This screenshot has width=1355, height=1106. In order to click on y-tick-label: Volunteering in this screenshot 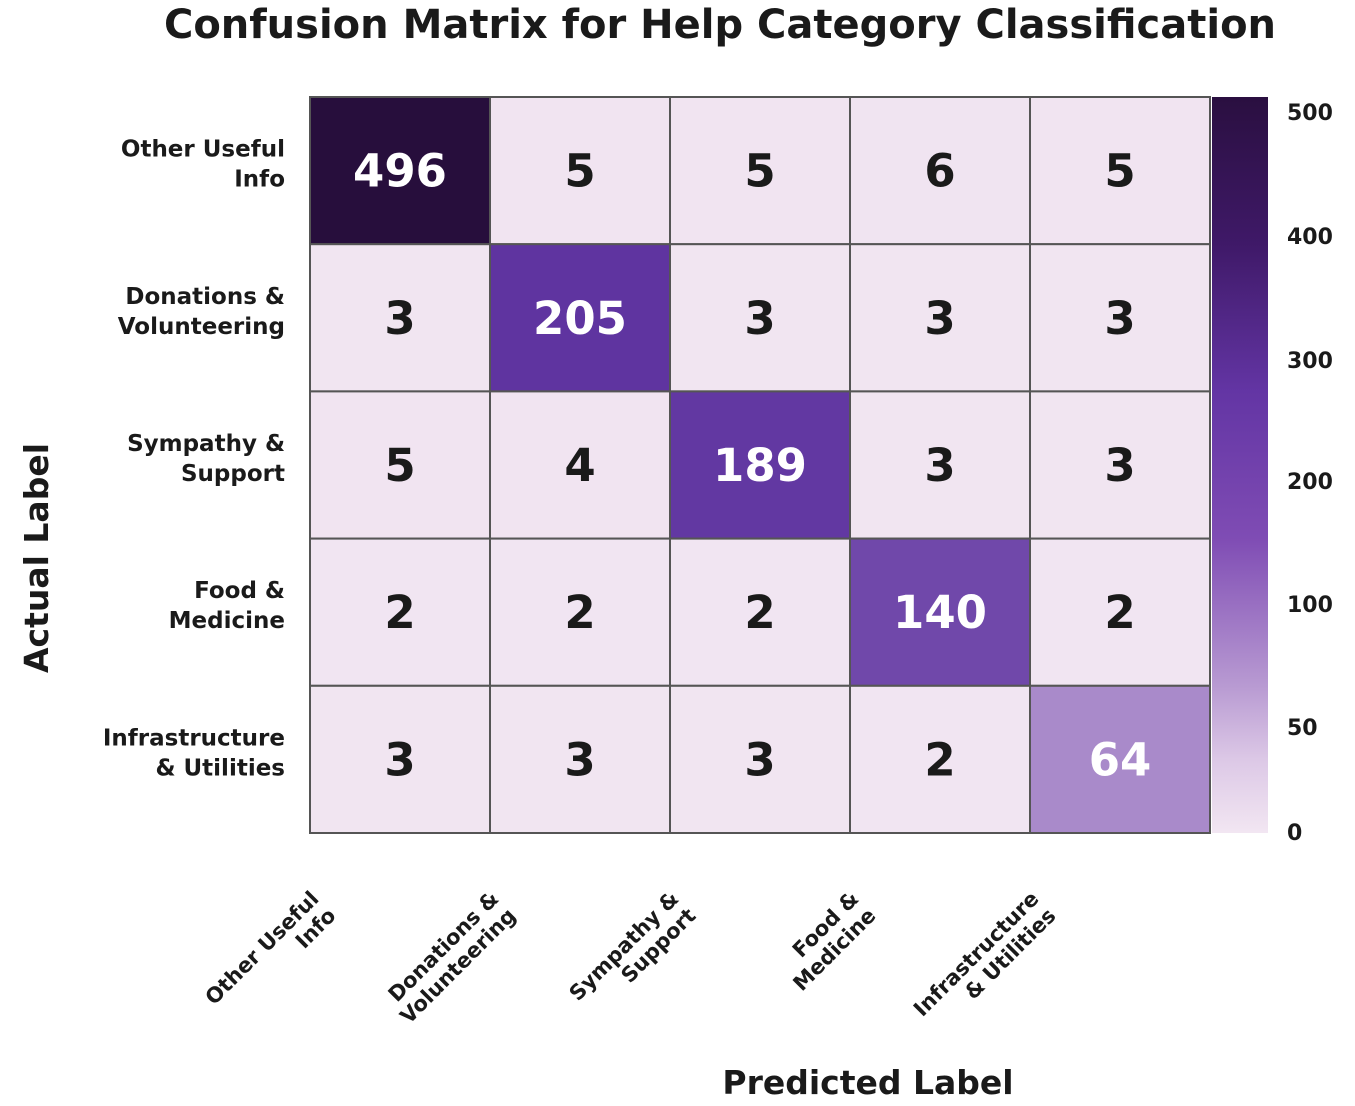, I will do `click(201, 327)`.